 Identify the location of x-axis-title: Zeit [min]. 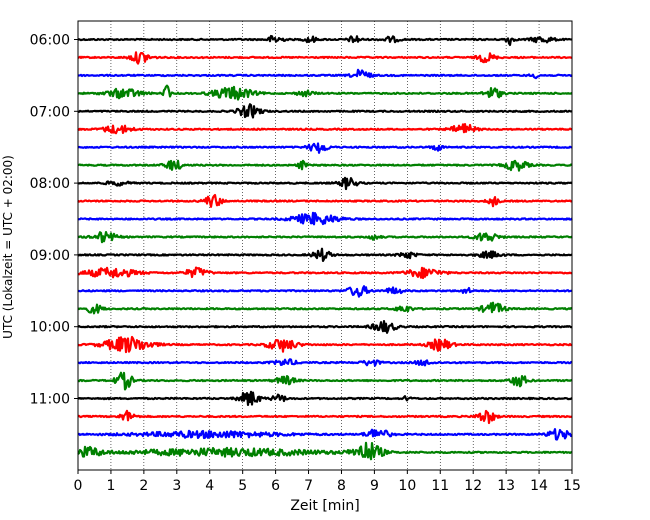
(324, 506).